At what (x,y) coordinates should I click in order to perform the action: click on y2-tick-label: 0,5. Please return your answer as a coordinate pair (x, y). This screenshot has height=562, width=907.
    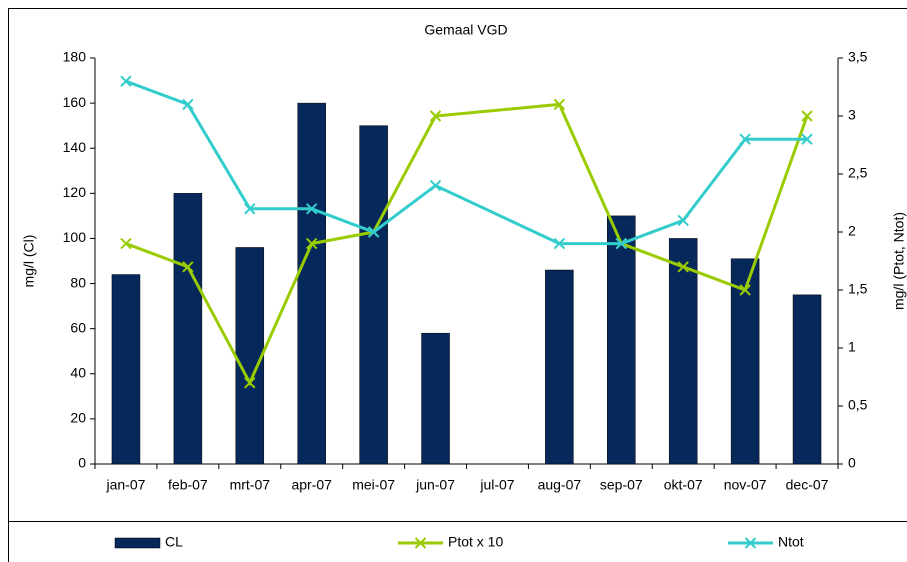
    Looking at the image, I should click on (858, 405).